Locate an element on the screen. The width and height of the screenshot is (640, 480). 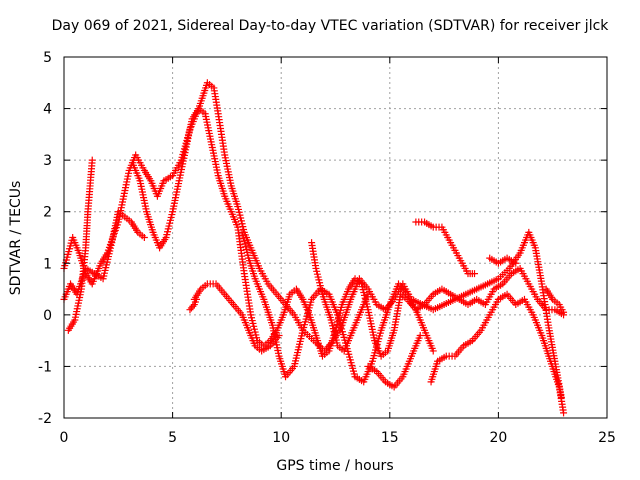
series-track-i is located at coordinates (394, 361).